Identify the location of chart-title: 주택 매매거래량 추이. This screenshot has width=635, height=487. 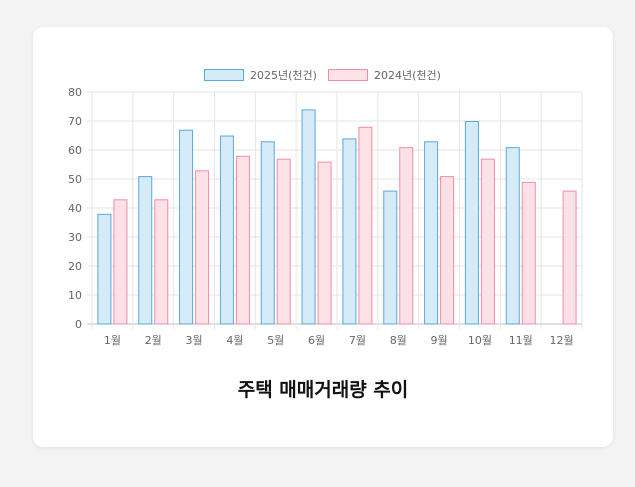
(323, 390).